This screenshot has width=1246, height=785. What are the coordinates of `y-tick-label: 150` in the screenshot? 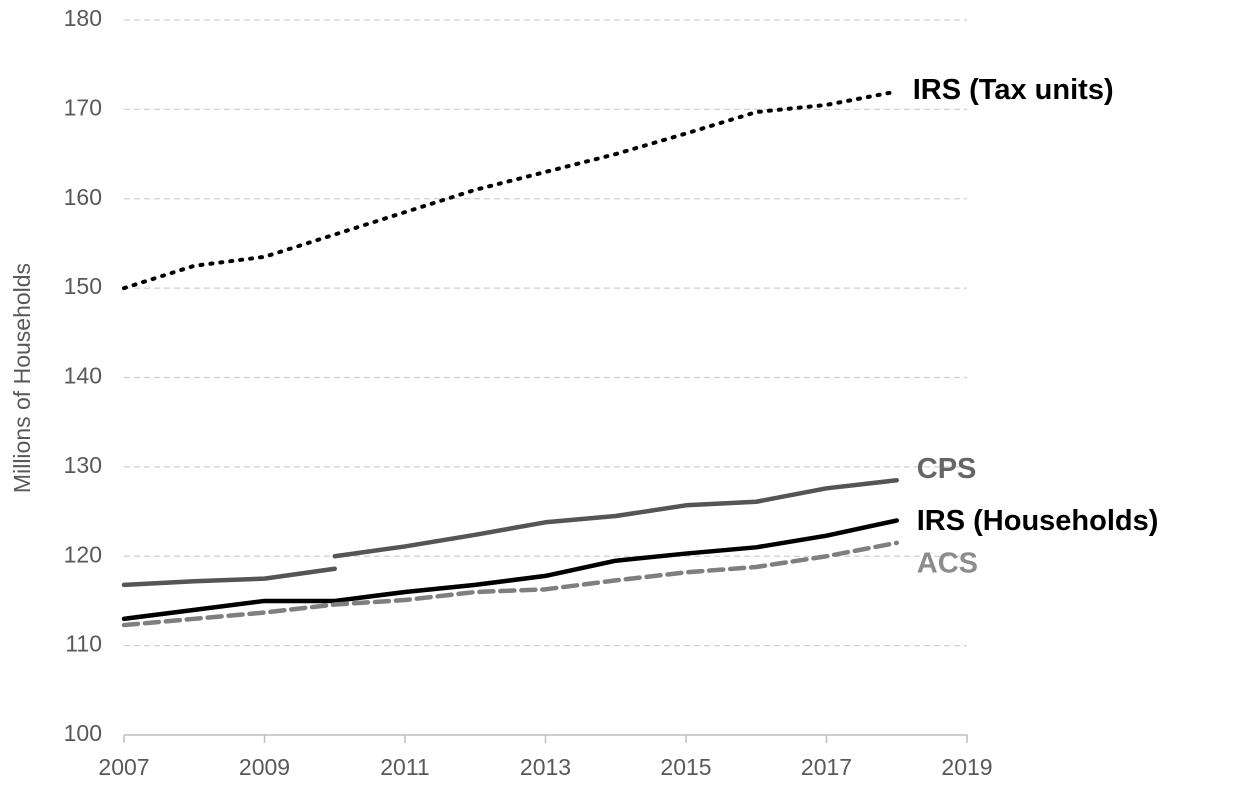 It's located at (83, 286).